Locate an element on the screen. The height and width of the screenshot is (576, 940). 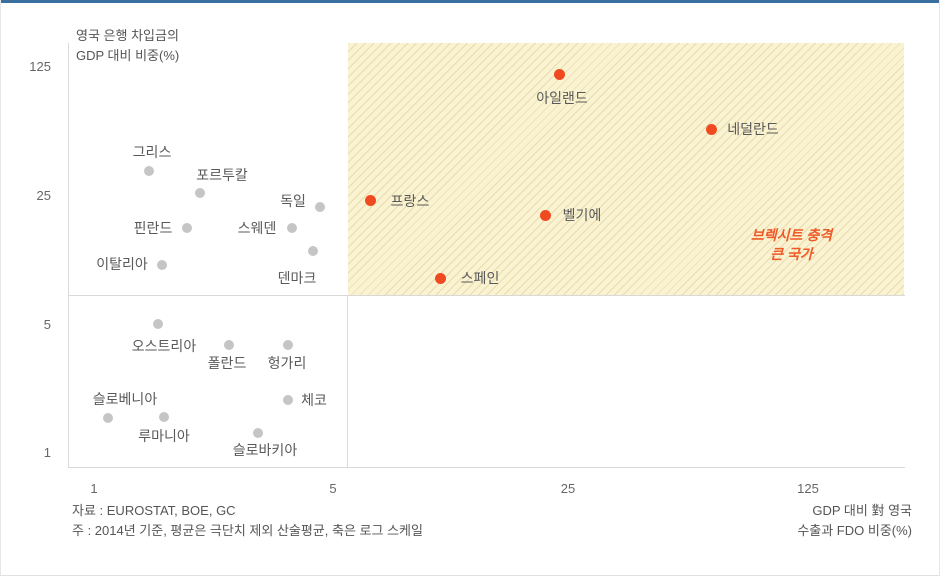
data-point-label: 오스트리아 is located at coordinates (164, 346).